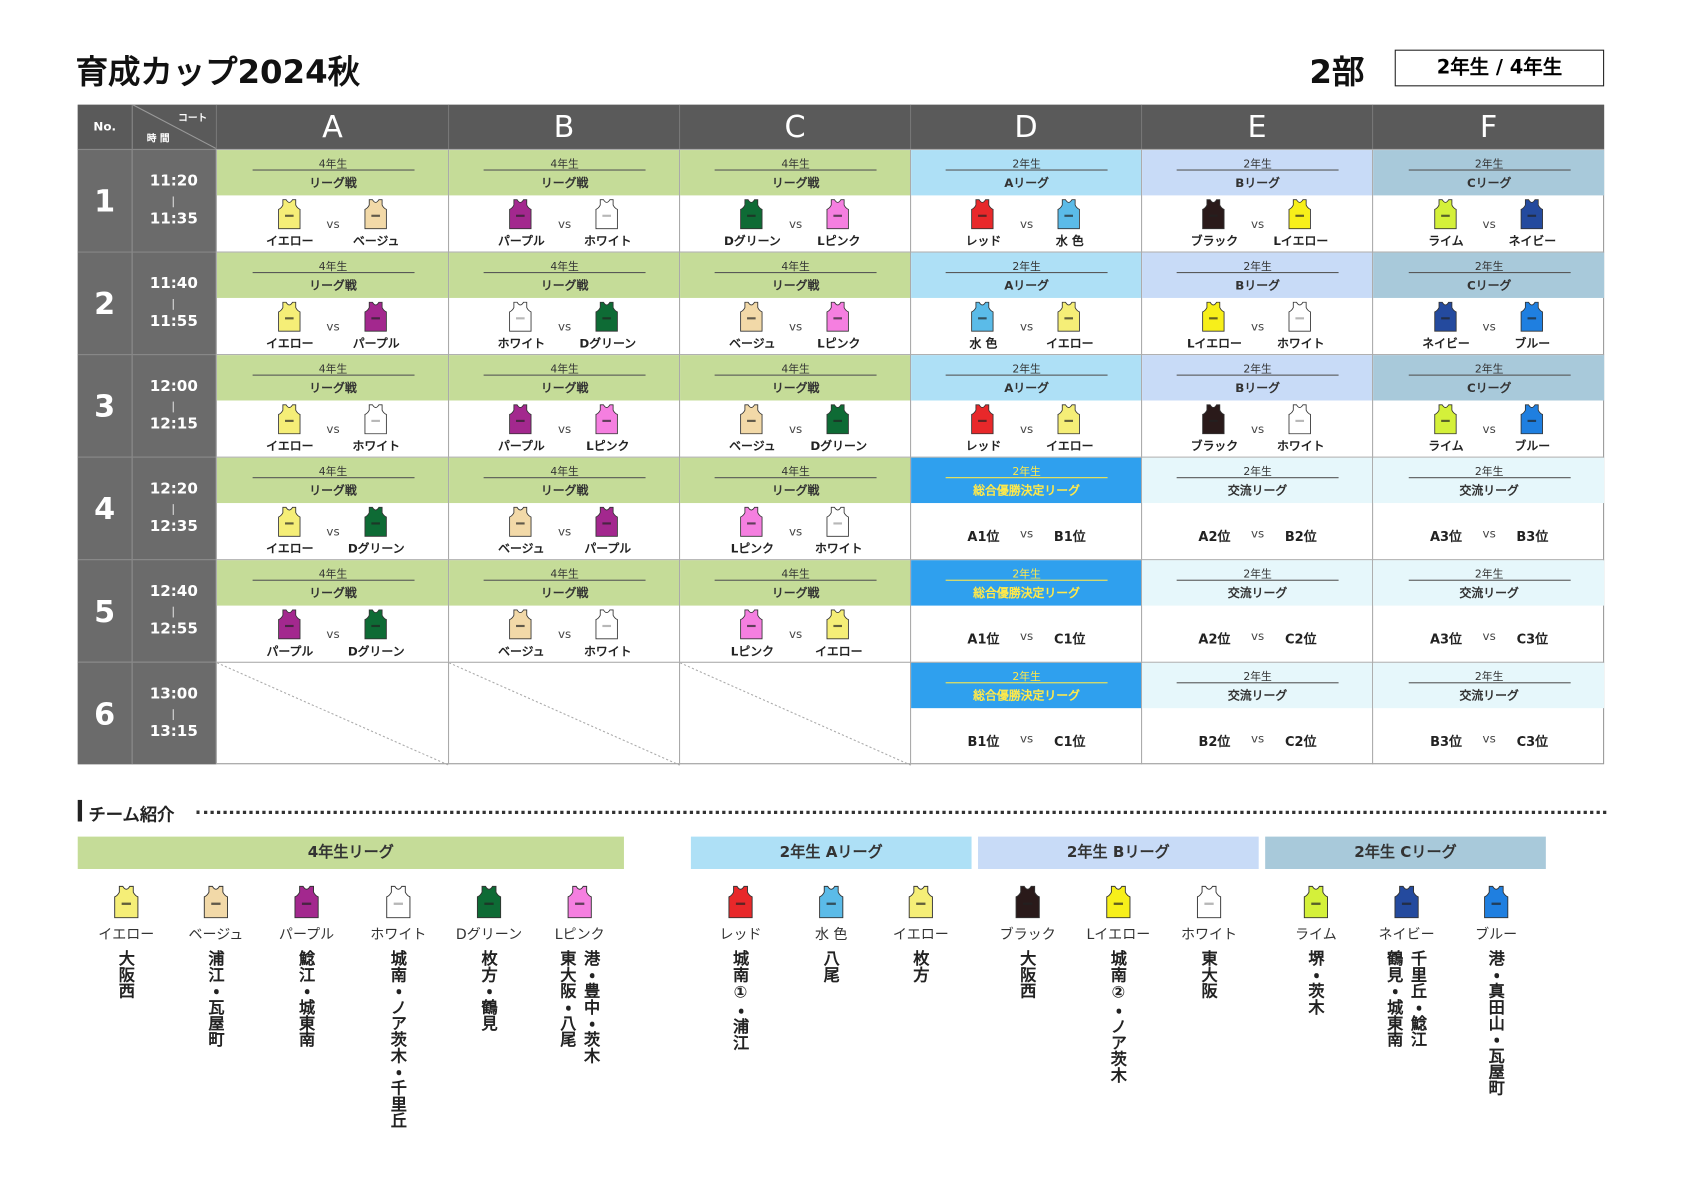 This screenshot has width=1684, height=1191. Describe the element at coordinates (193, 119) in the screenshot. I see `court-header-label: コート` at that location.